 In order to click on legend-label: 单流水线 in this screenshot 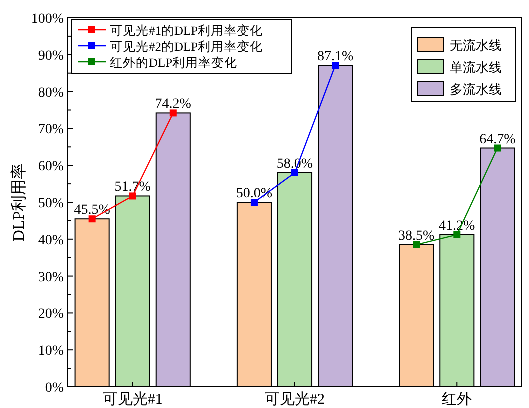, I will do `click(476, 67)`.